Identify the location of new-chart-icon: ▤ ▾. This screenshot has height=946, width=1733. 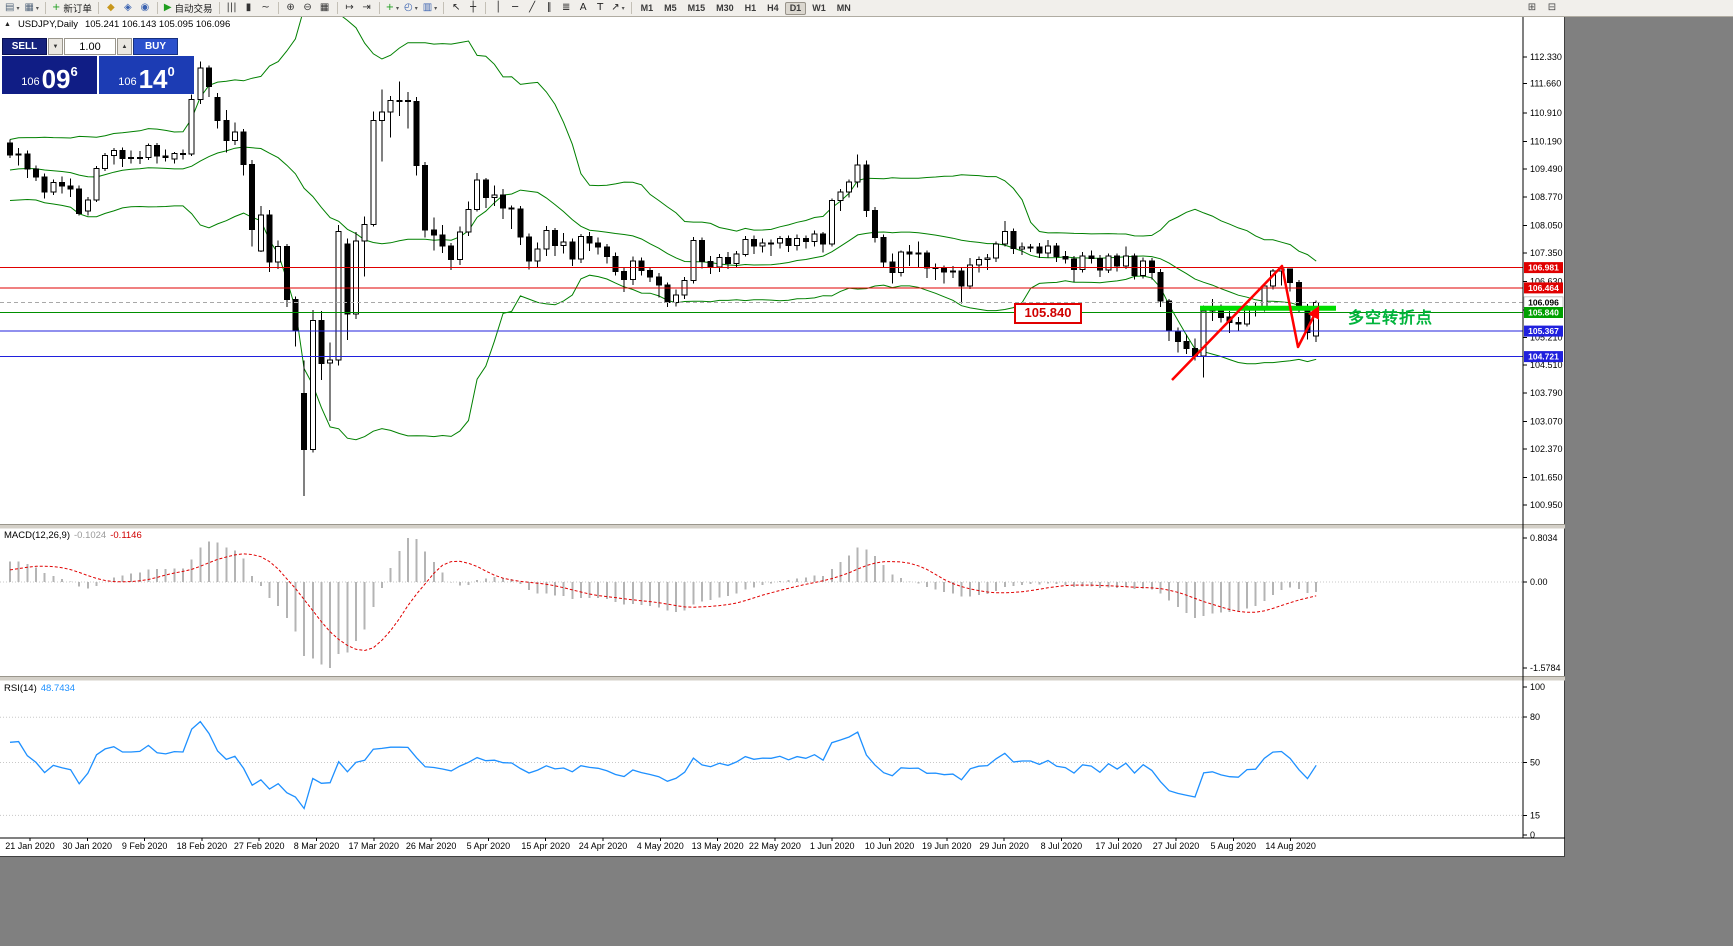
(12, 8).